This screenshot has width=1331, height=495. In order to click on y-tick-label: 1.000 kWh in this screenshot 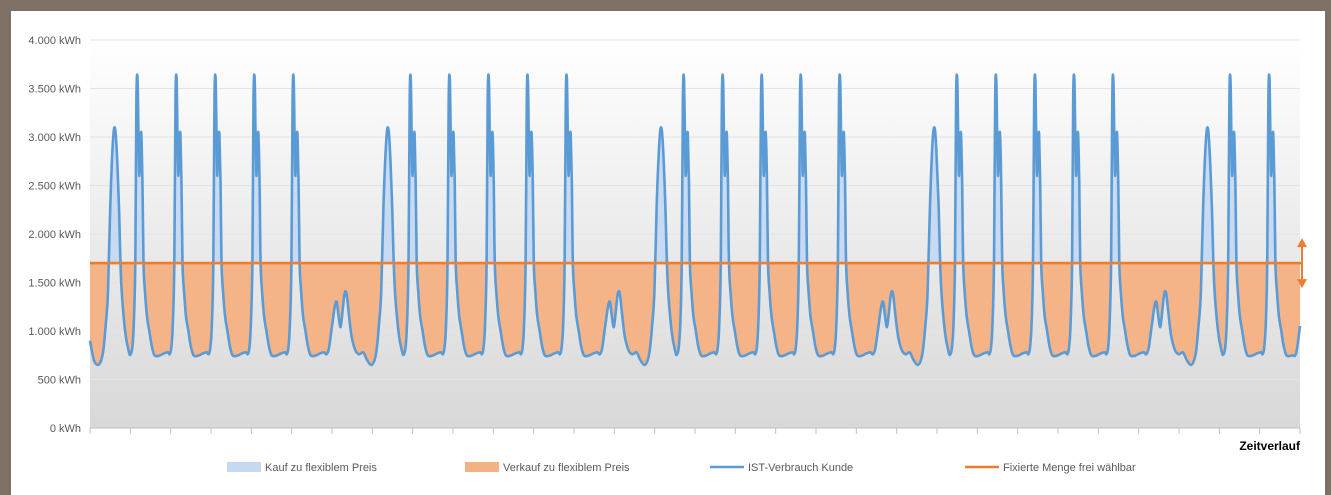, I will do `click(54, 332)`.